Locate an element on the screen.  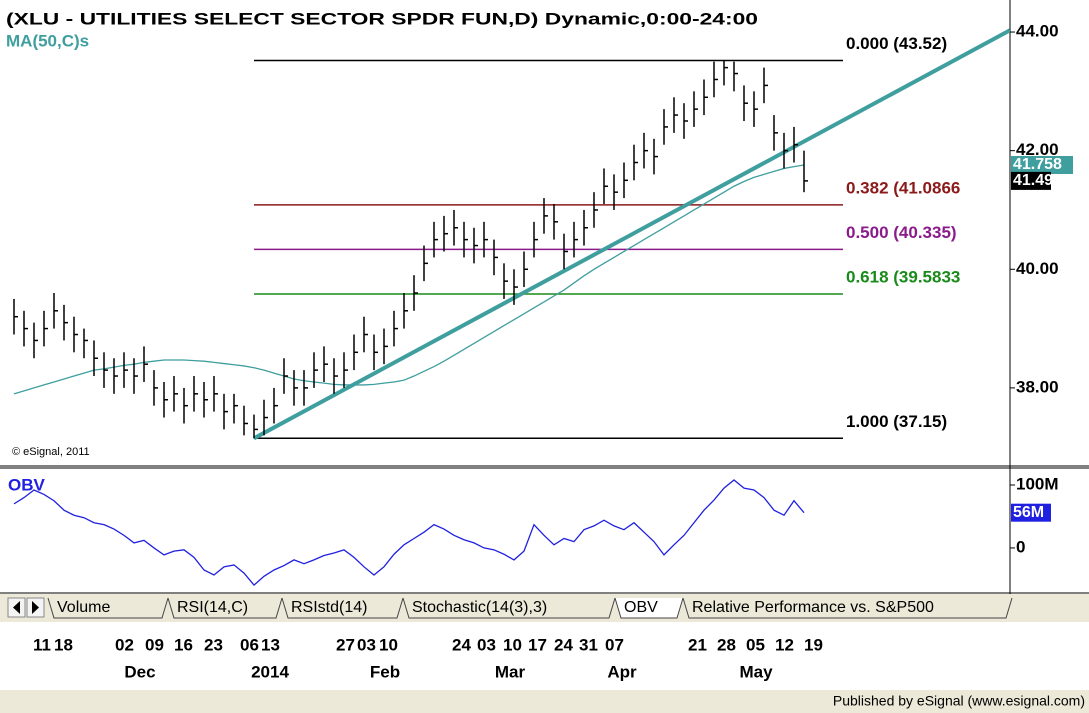
x-tick-label: 31 is located at coordinates (588, 644).